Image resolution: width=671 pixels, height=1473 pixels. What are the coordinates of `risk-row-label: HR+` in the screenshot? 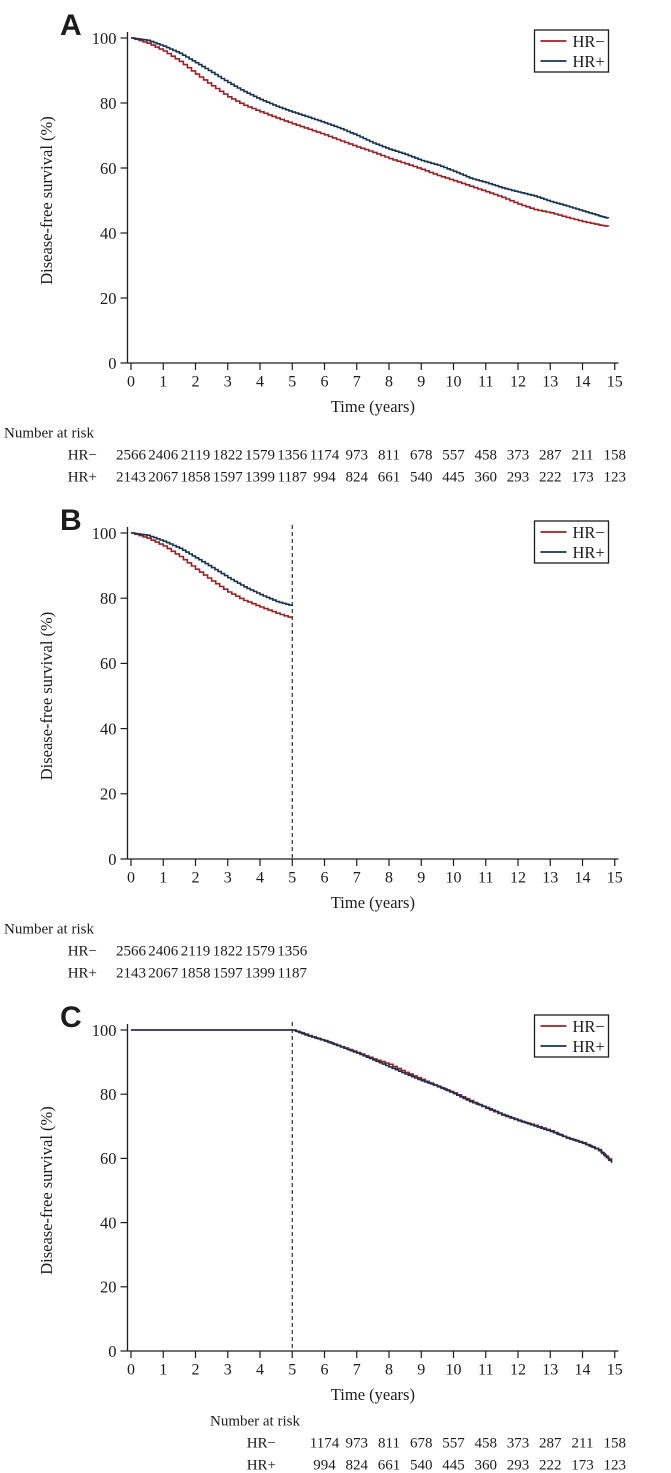 It's located at (261, 1465).